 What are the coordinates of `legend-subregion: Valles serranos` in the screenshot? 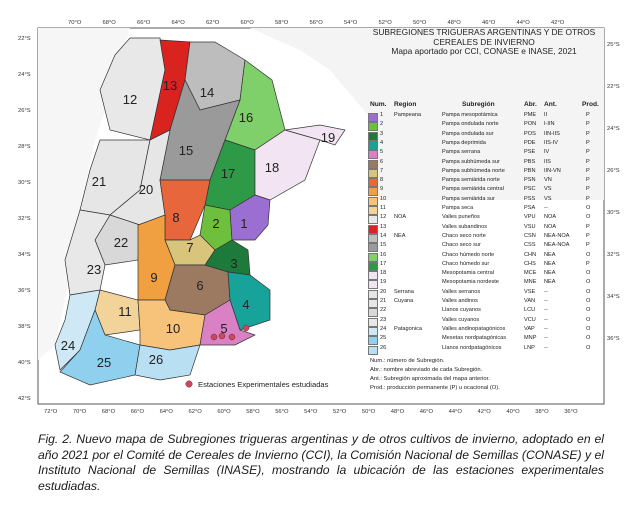 It's located at (461, 291).